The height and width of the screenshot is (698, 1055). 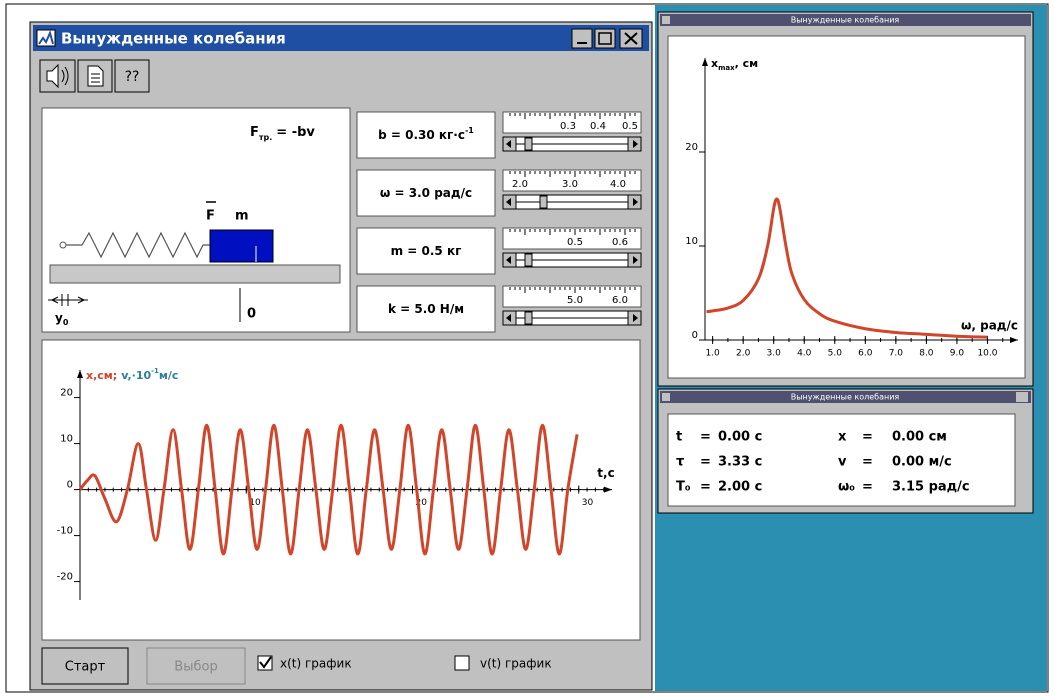 I want to click on scale-label: 0.6, so click(x=620, y=242).